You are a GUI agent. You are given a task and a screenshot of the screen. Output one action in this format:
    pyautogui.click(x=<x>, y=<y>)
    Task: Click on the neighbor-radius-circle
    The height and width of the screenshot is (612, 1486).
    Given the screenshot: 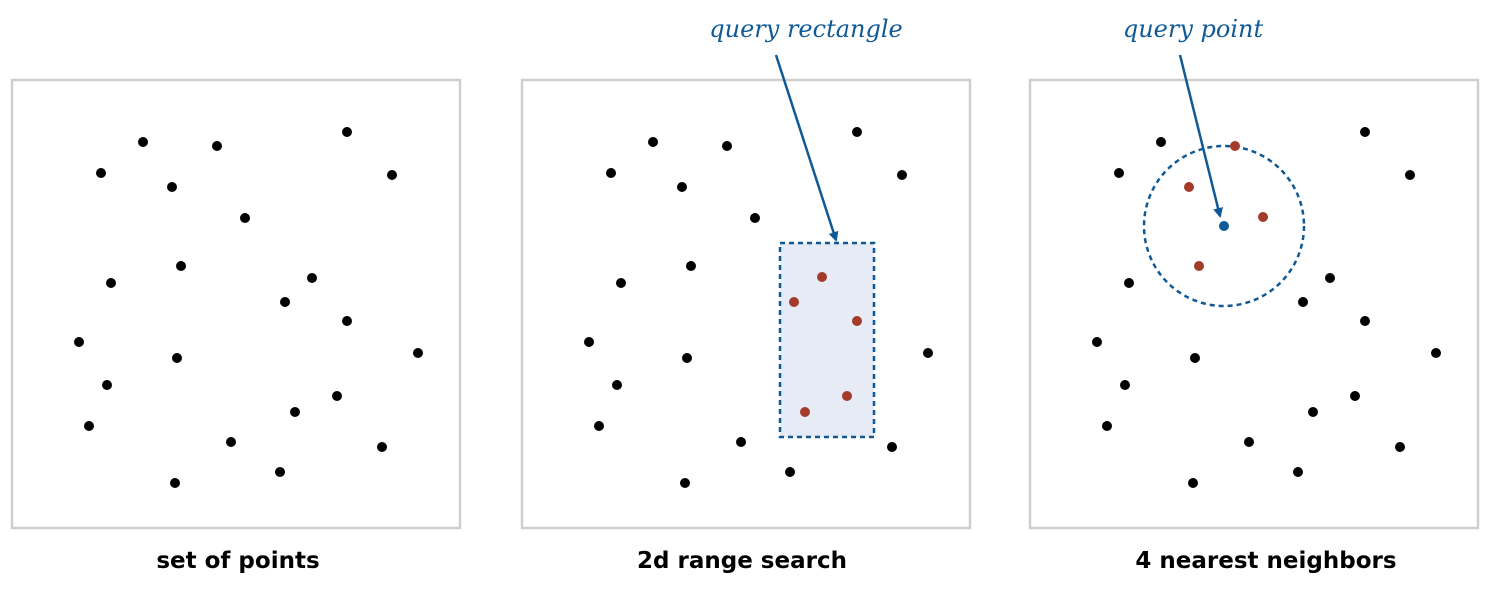 What is the action you would take?
    pyautogui.click(x=1224, y=226)
    